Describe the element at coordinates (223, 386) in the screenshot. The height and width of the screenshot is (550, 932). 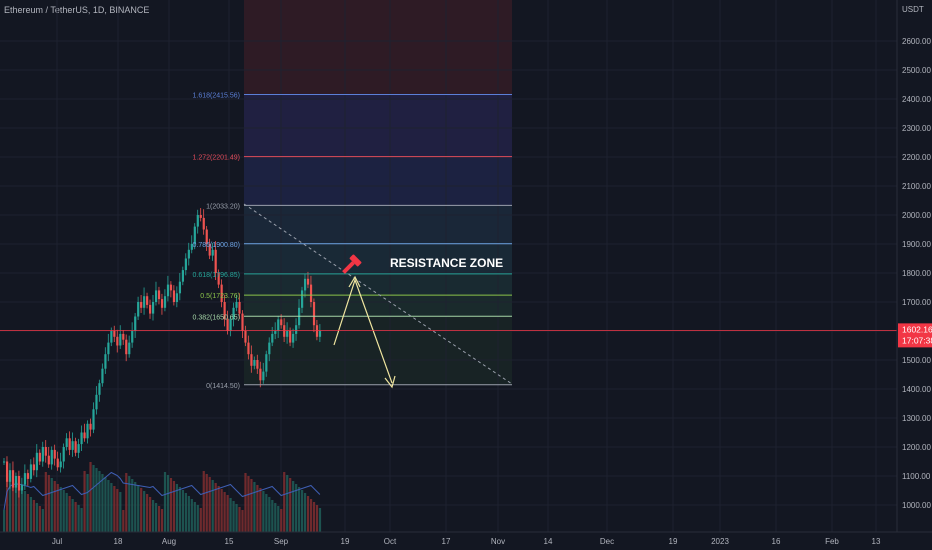
I see `fib-label: 0(1414.50)` at that location.